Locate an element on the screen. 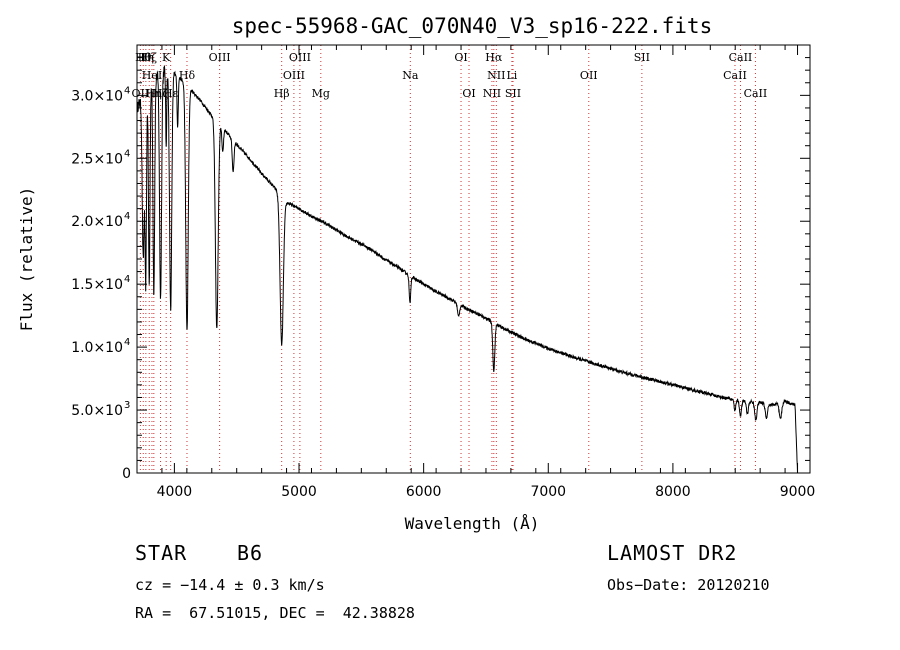  y-tick-label: 1.0×10 is located at coordinates (97, 348).